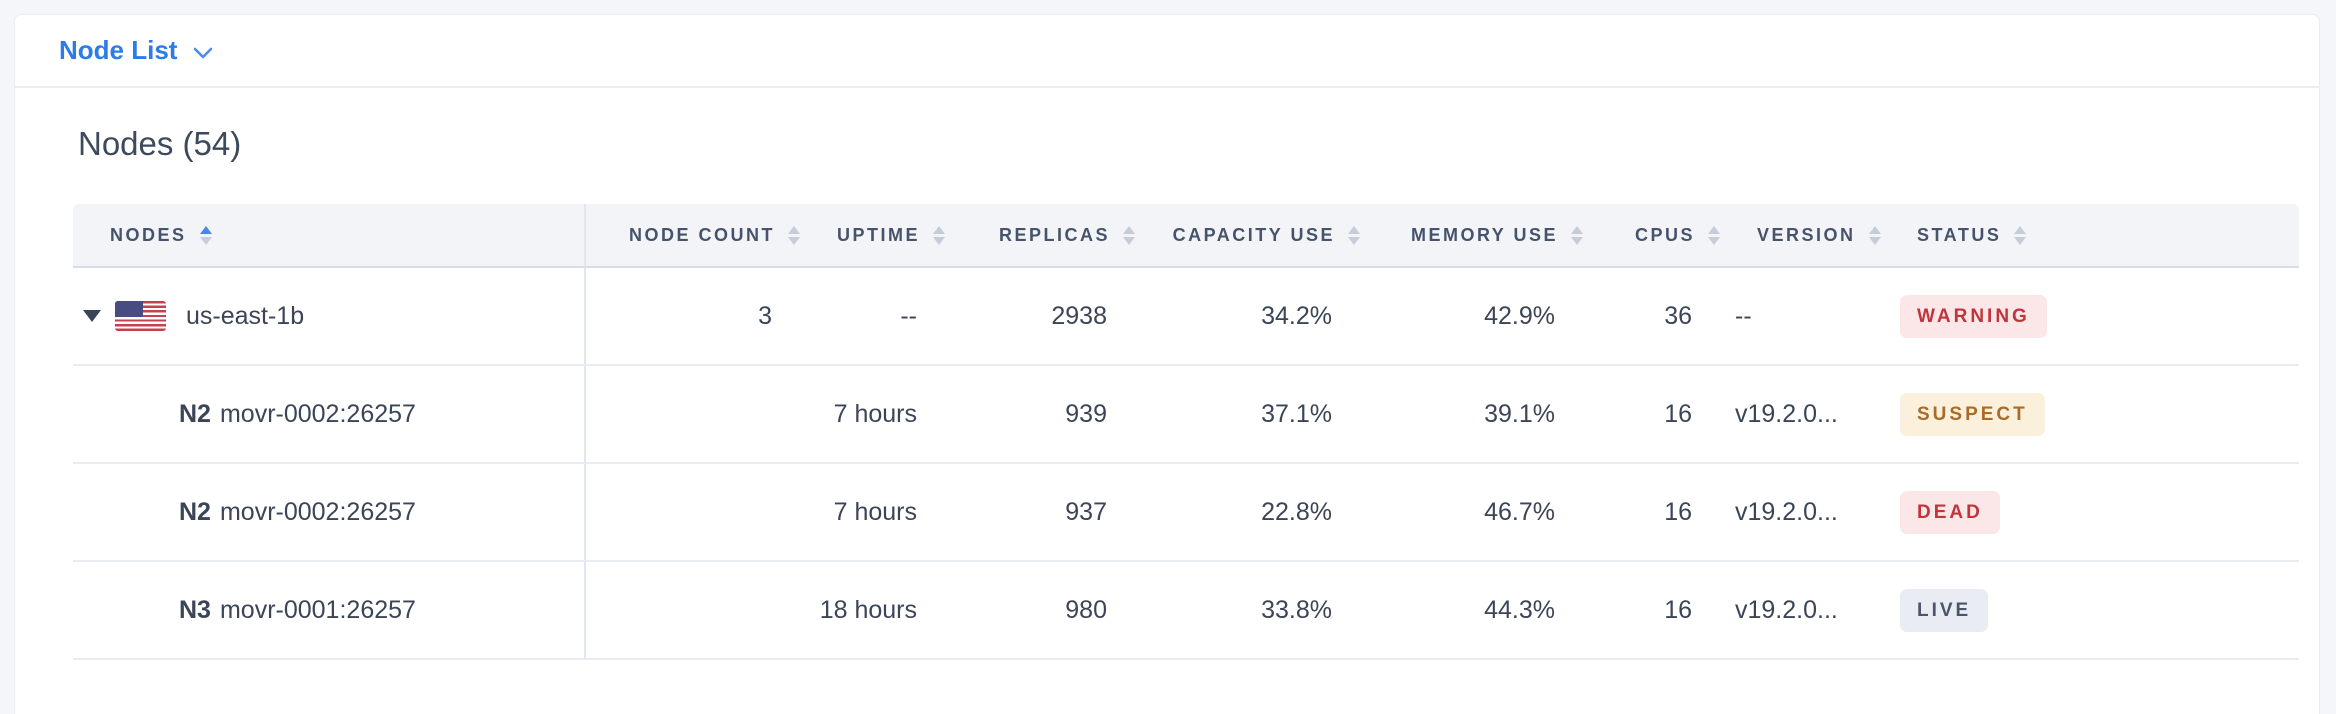  Describe the element at coordinates (140, 316) in the screenshot. I see `us-flag-icon` at that location.